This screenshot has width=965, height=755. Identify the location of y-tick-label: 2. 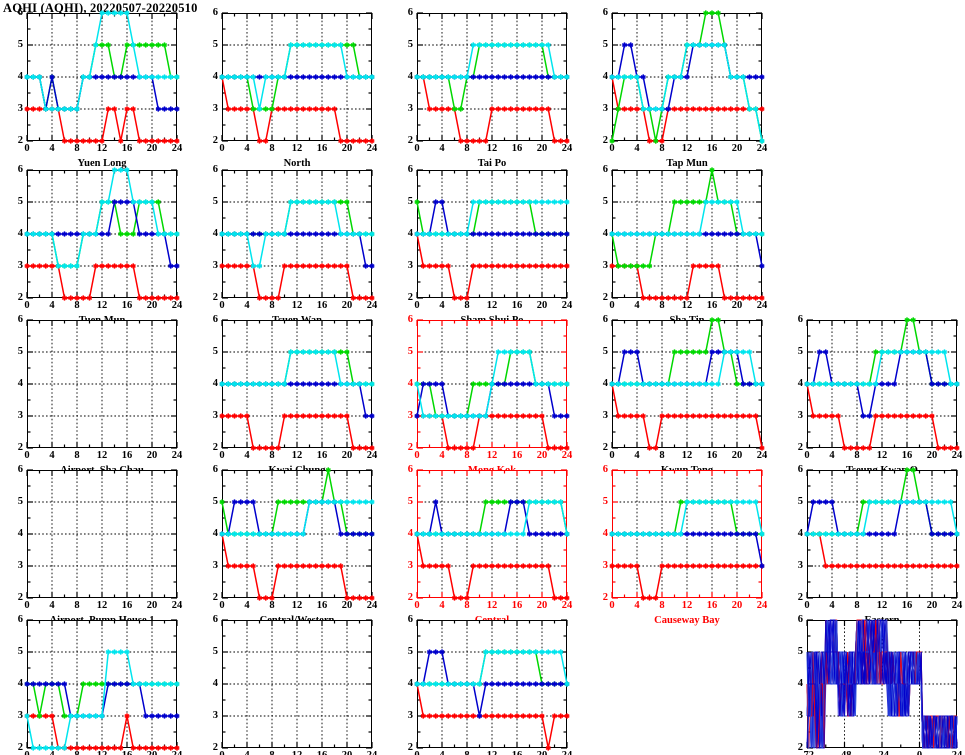
(215, 297).